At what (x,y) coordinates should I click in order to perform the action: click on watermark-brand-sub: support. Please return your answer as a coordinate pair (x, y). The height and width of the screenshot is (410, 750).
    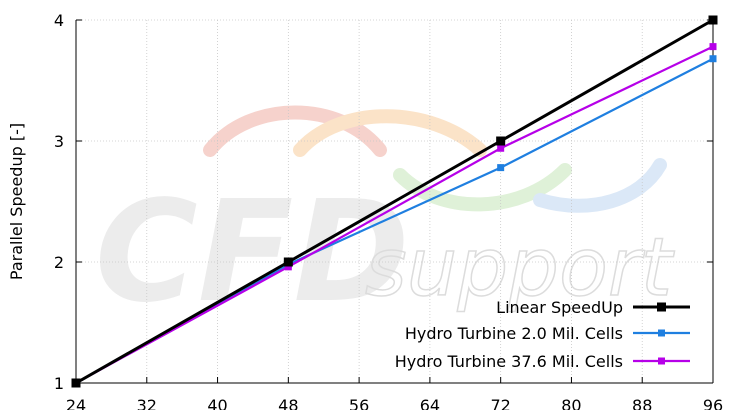
    Looking at the image, I should click on (520, 267).